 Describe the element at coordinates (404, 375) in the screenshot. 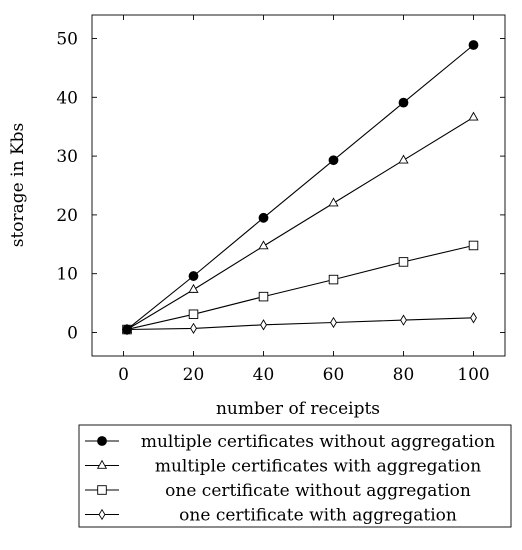

I see `x-tick-label: 80` at that location.